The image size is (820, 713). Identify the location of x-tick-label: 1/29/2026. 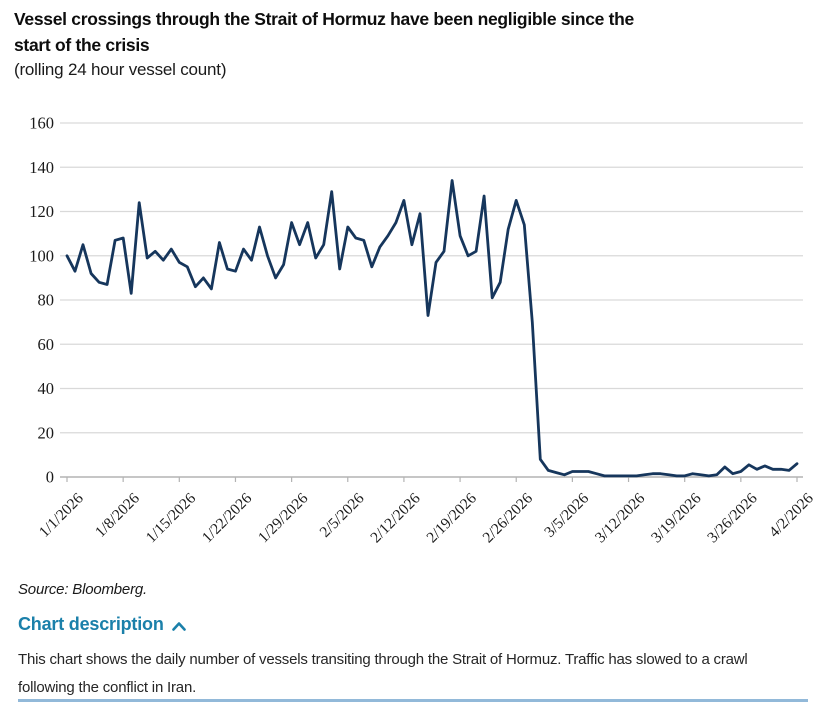
(283, 518).